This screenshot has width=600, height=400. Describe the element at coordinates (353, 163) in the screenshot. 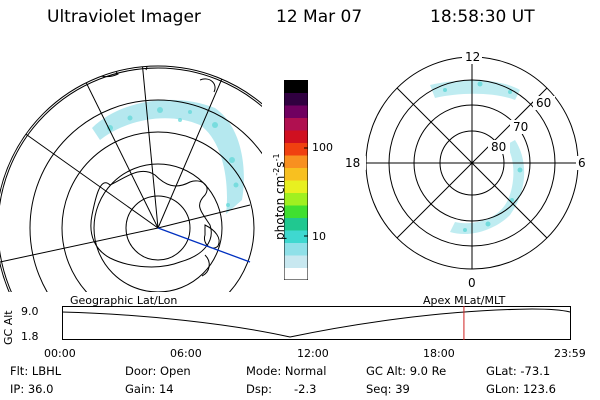

I see `mlt-label-18: 18` at that location.